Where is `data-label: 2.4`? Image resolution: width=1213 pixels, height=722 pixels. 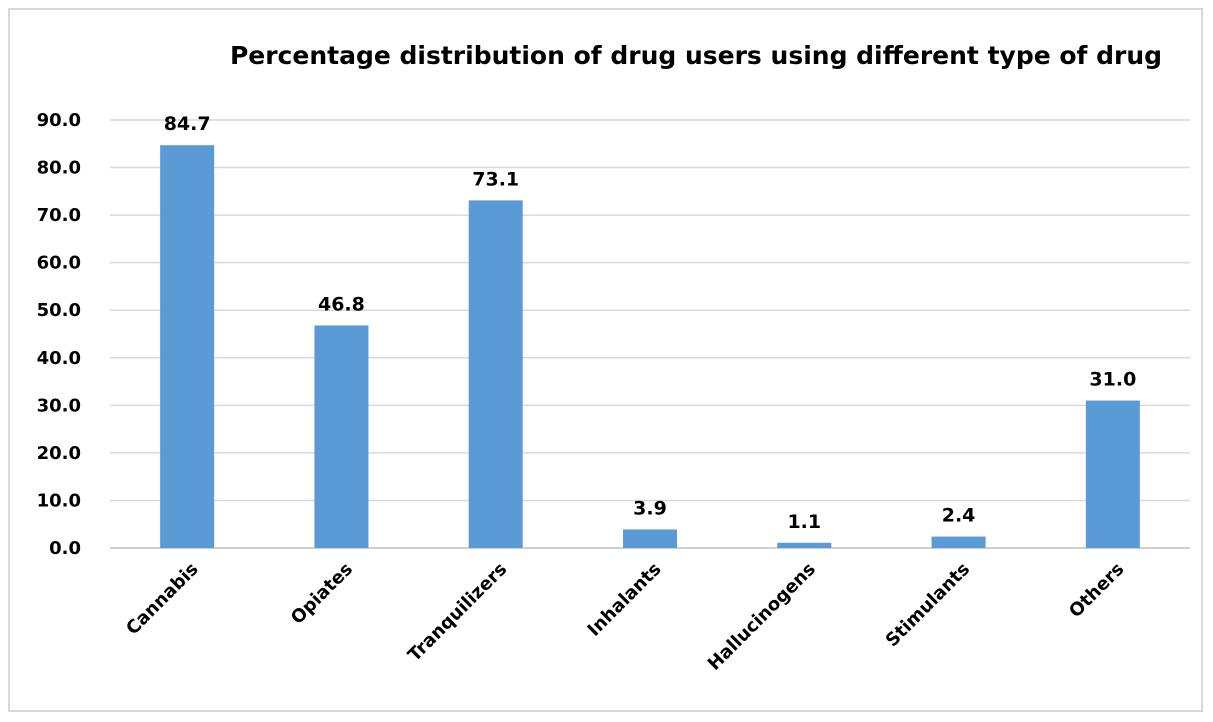 data-label: 2.4 is located at coordinates (959, 516).